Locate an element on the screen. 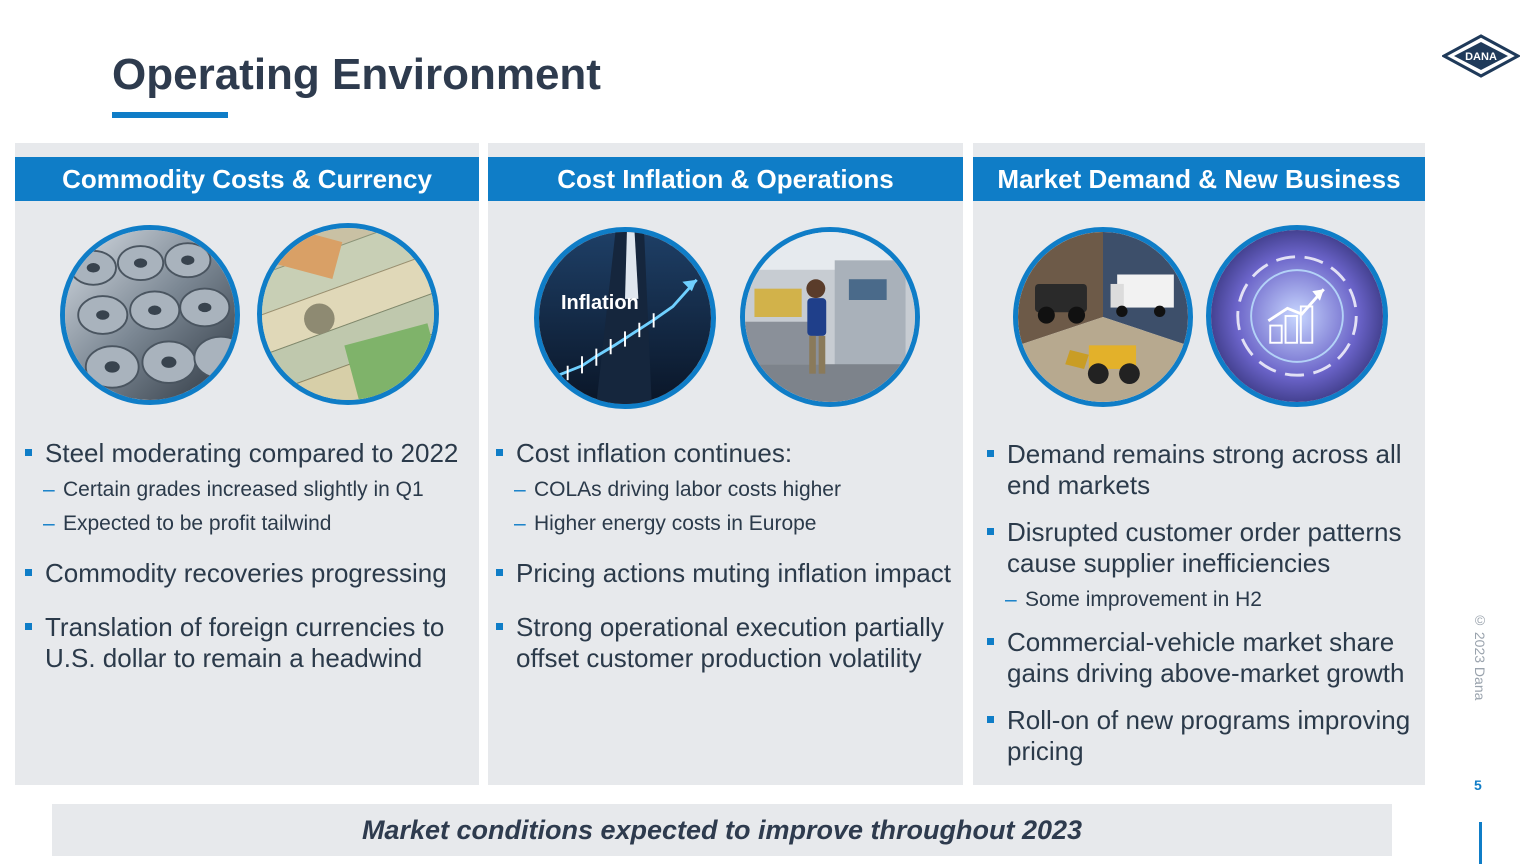 The height and width of the screenshot is (864, 1536). steel-coils-image is located at coordinates (150, 315).